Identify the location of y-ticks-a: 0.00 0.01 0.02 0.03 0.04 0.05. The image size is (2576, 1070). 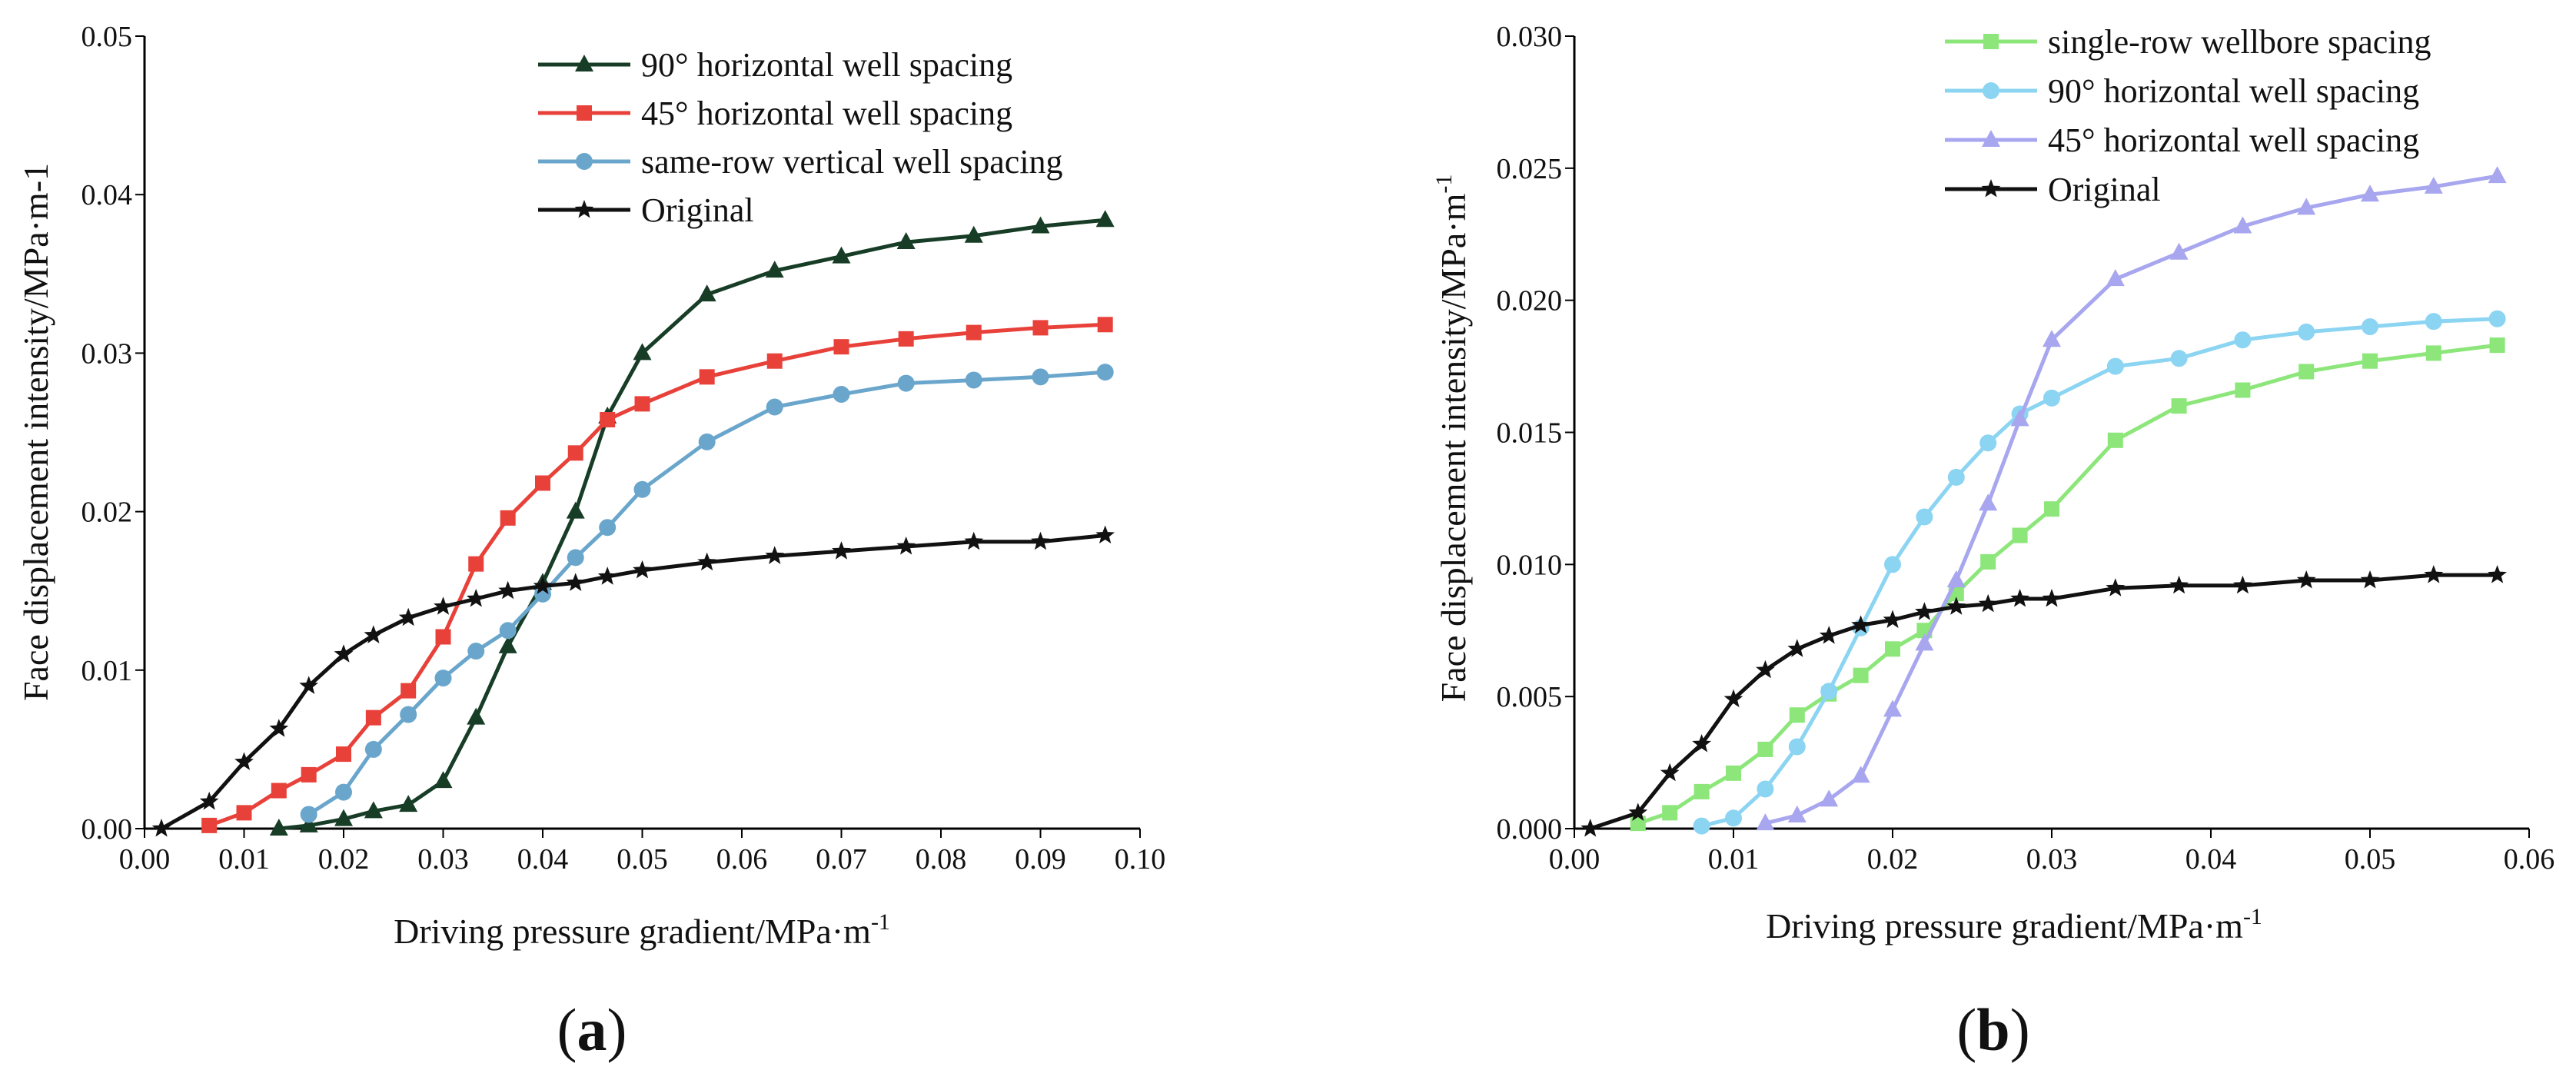
(113, 433).